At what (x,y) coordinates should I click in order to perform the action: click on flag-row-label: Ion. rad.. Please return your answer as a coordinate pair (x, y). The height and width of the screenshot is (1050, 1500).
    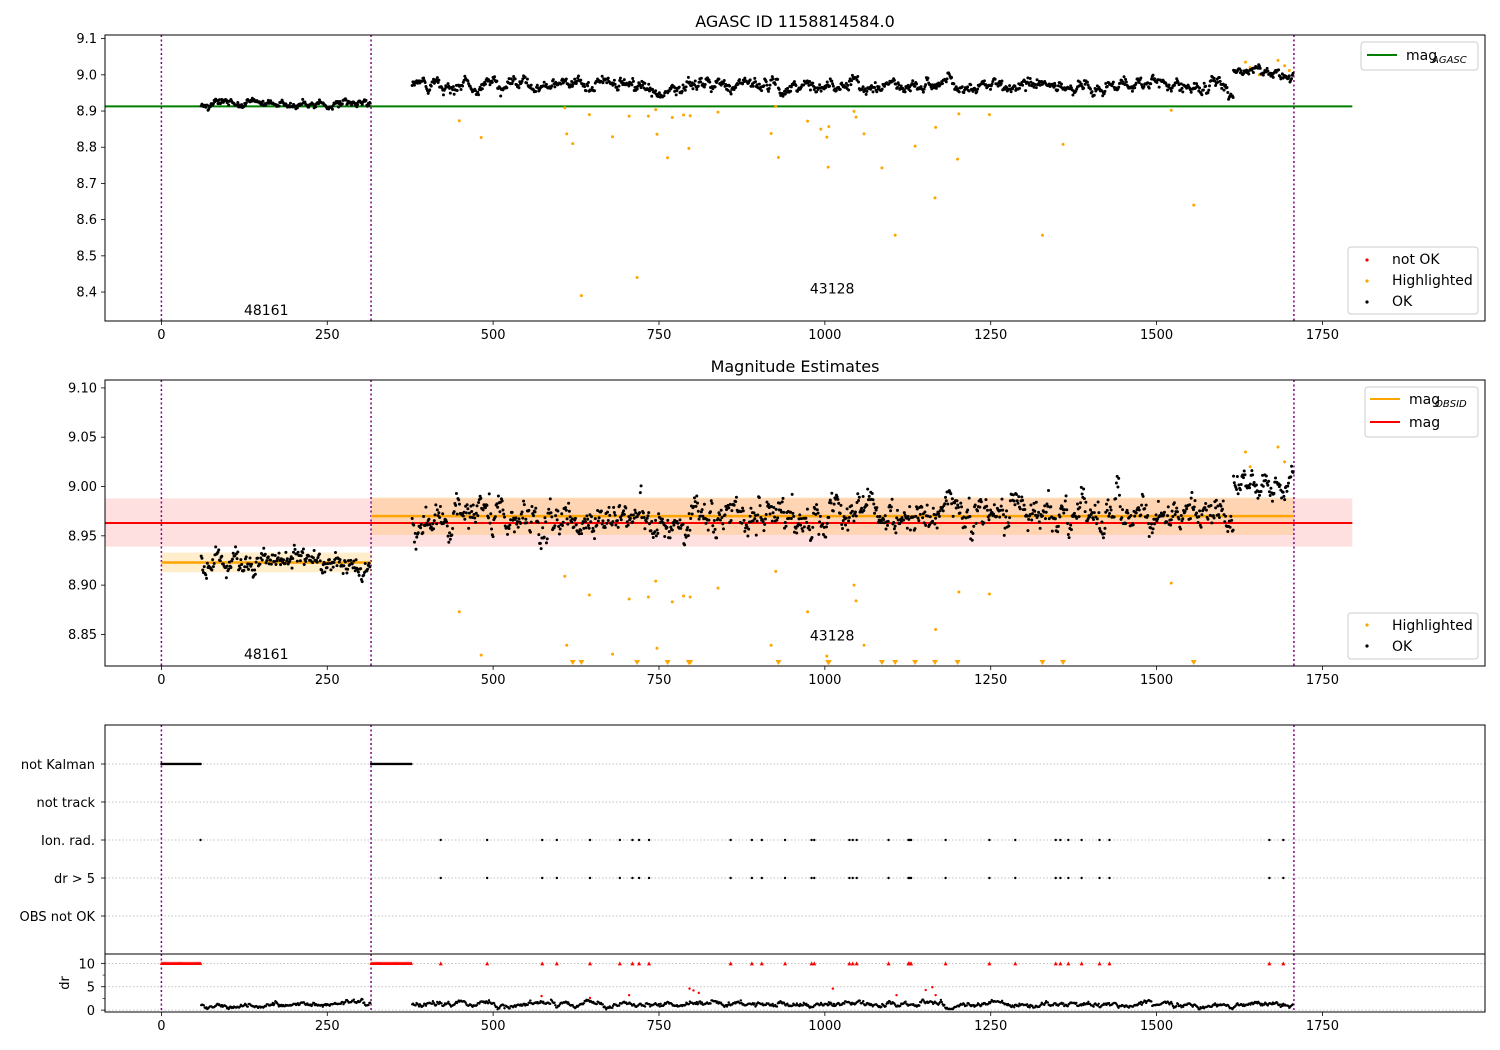
    Looking at the image, I should click on (68, 841).